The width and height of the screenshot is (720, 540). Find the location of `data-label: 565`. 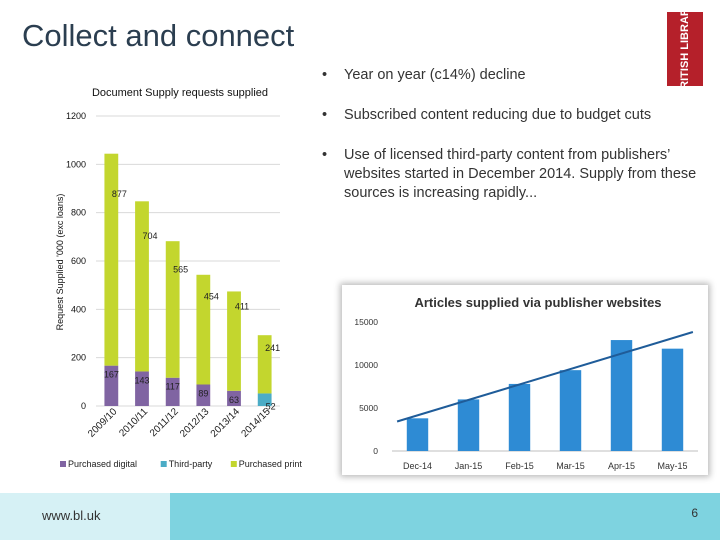

data-label: 565 is located at coordinates (180, 269).